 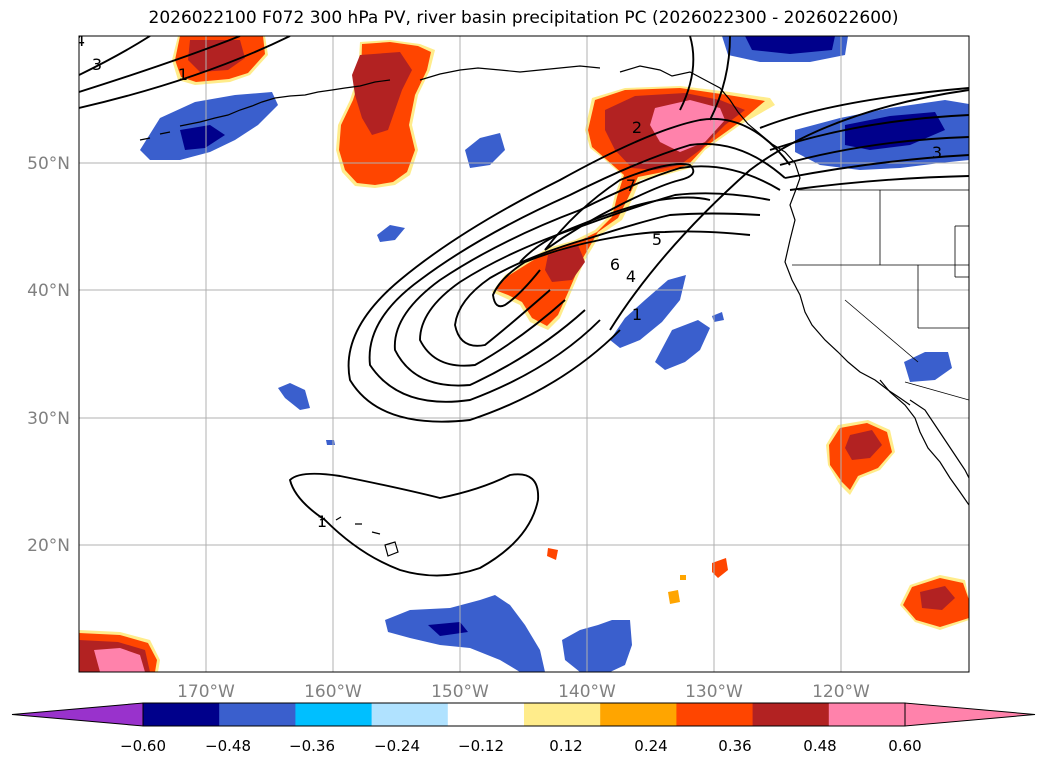 I want to click on mexico-mainland, so click(x=939, y=439).